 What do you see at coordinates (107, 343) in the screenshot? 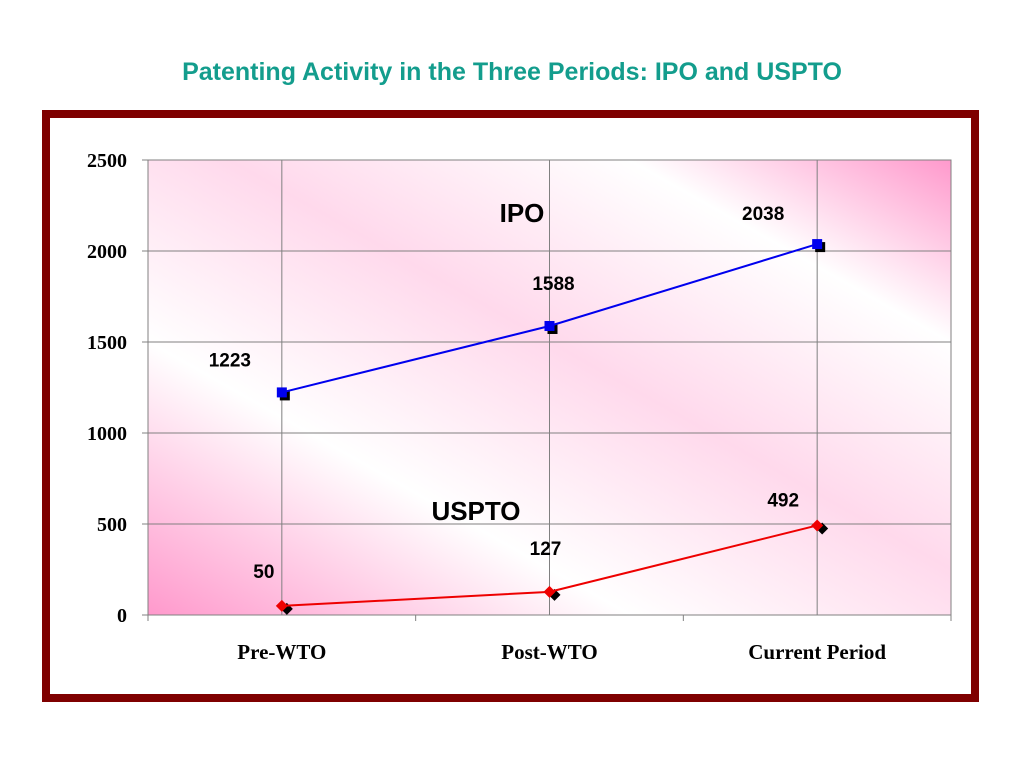
I see `y-tick-label: 1500` at bounding box center [107, 343].